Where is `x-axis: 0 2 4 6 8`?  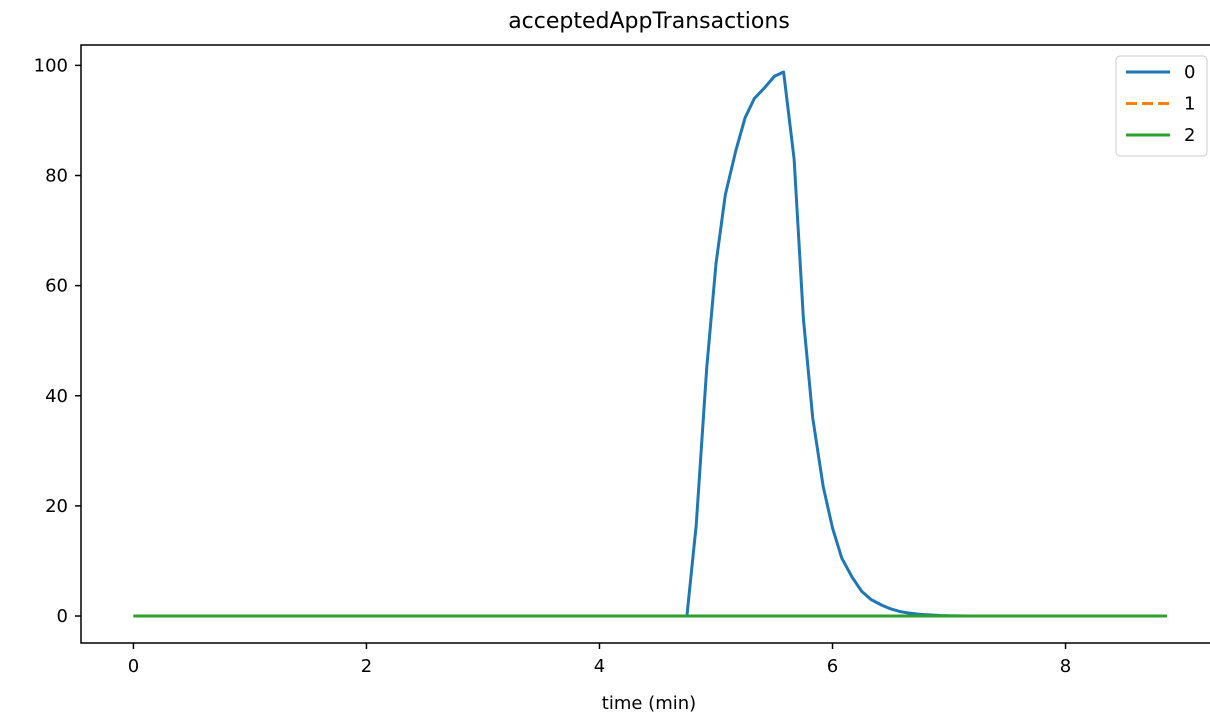 x-axis: 0 2 4 6 8 is located at coordinates (599, 660).